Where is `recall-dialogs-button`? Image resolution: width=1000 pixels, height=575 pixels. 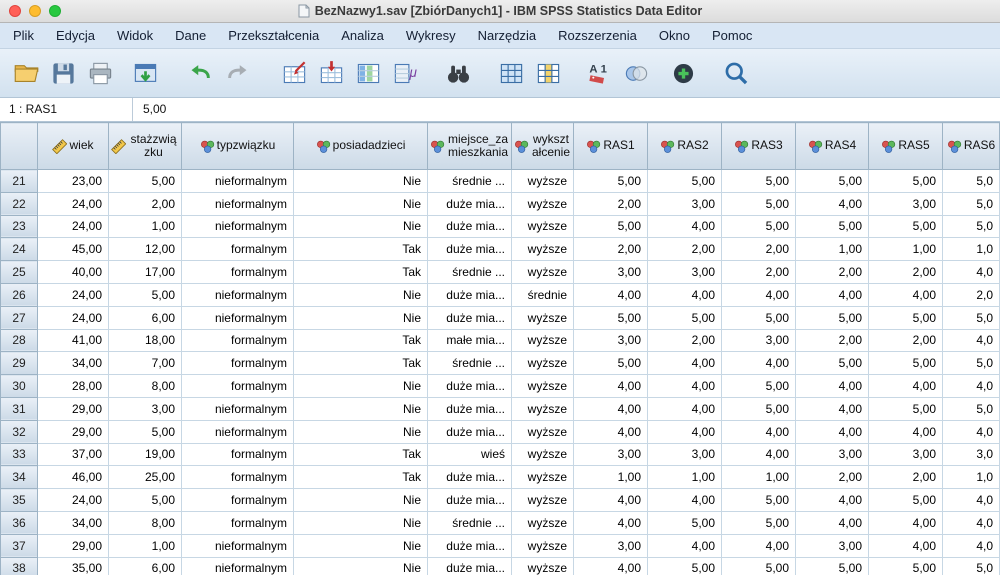 recall-dialogs-button is located at coordinates (145, 73).